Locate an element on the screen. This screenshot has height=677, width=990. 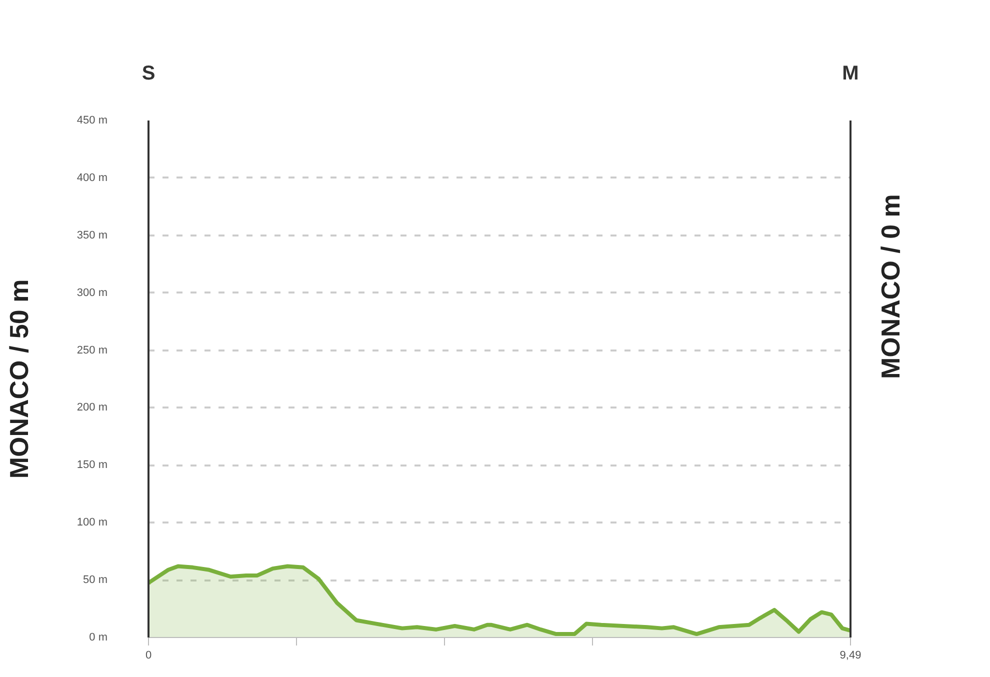
y-tick-label: 450 m is located at coordinates (92, 120).